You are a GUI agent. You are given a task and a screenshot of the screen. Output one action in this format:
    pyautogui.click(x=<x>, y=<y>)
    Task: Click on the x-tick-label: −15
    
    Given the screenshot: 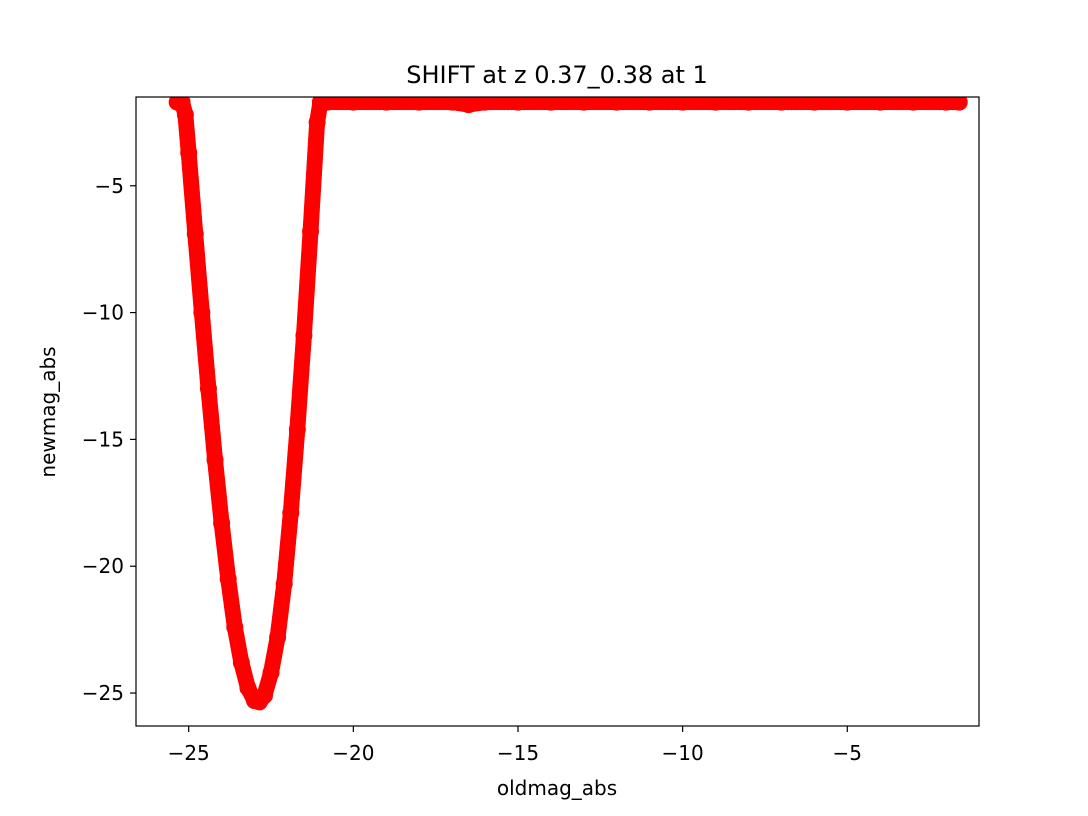 What is the action you would take?
    pyautogui.click(x=518, y=753)
    